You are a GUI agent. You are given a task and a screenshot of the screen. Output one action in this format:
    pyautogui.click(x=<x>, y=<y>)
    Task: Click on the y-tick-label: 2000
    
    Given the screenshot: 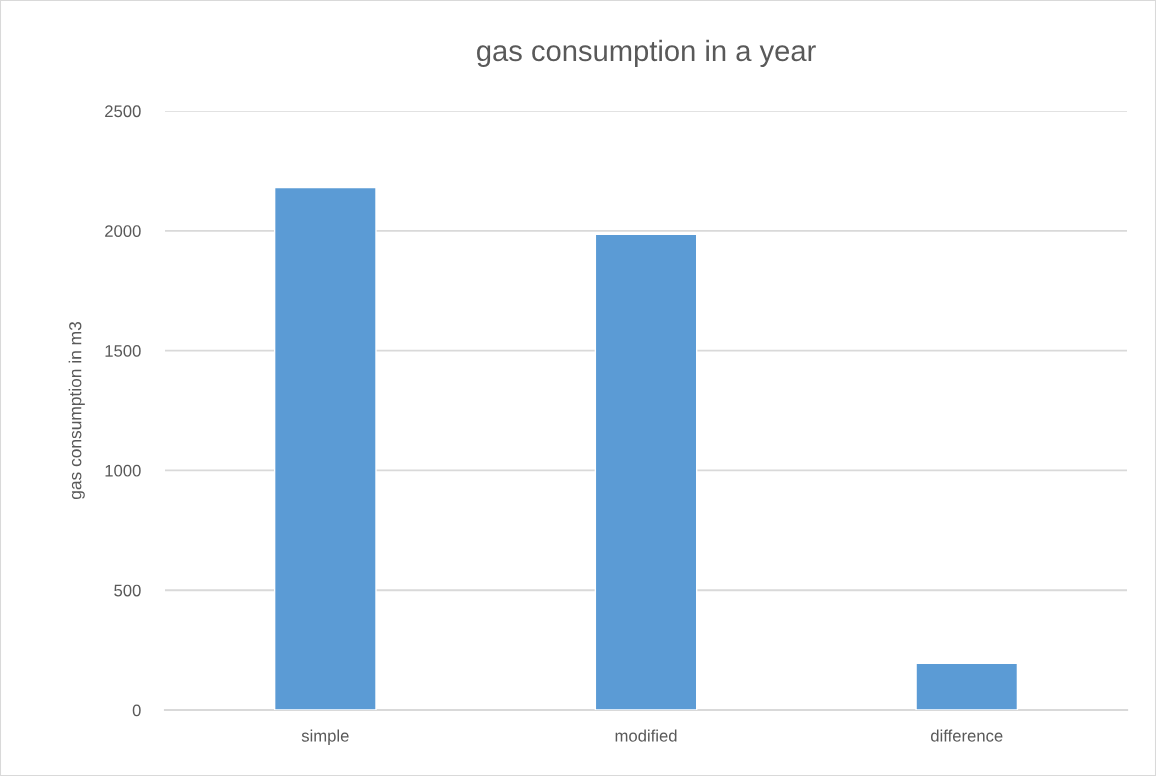 What is the action you would take?
    pyautogui.click(x=123, y=231)
    